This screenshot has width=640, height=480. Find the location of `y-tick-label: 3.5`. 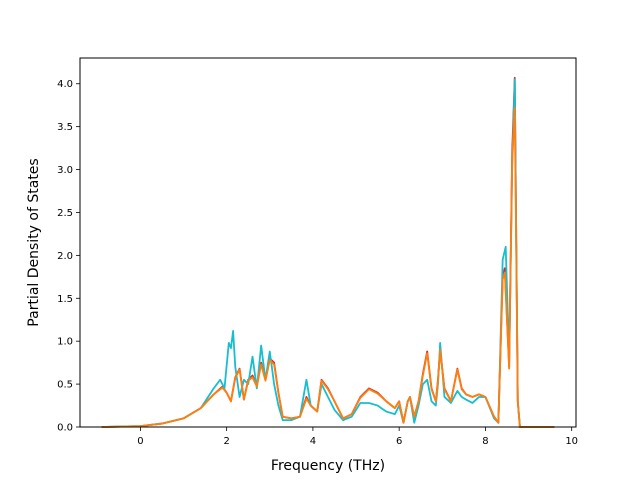

y-tick-label: 3.5 is located at coordinates (65, 127).